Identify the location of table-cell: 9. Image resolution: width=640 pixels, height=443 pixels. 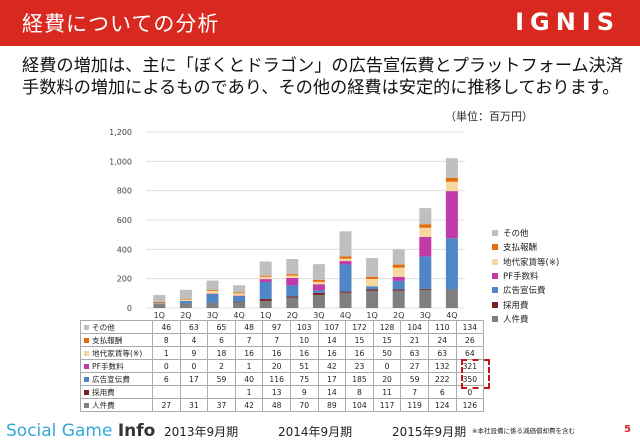
(194, 353).